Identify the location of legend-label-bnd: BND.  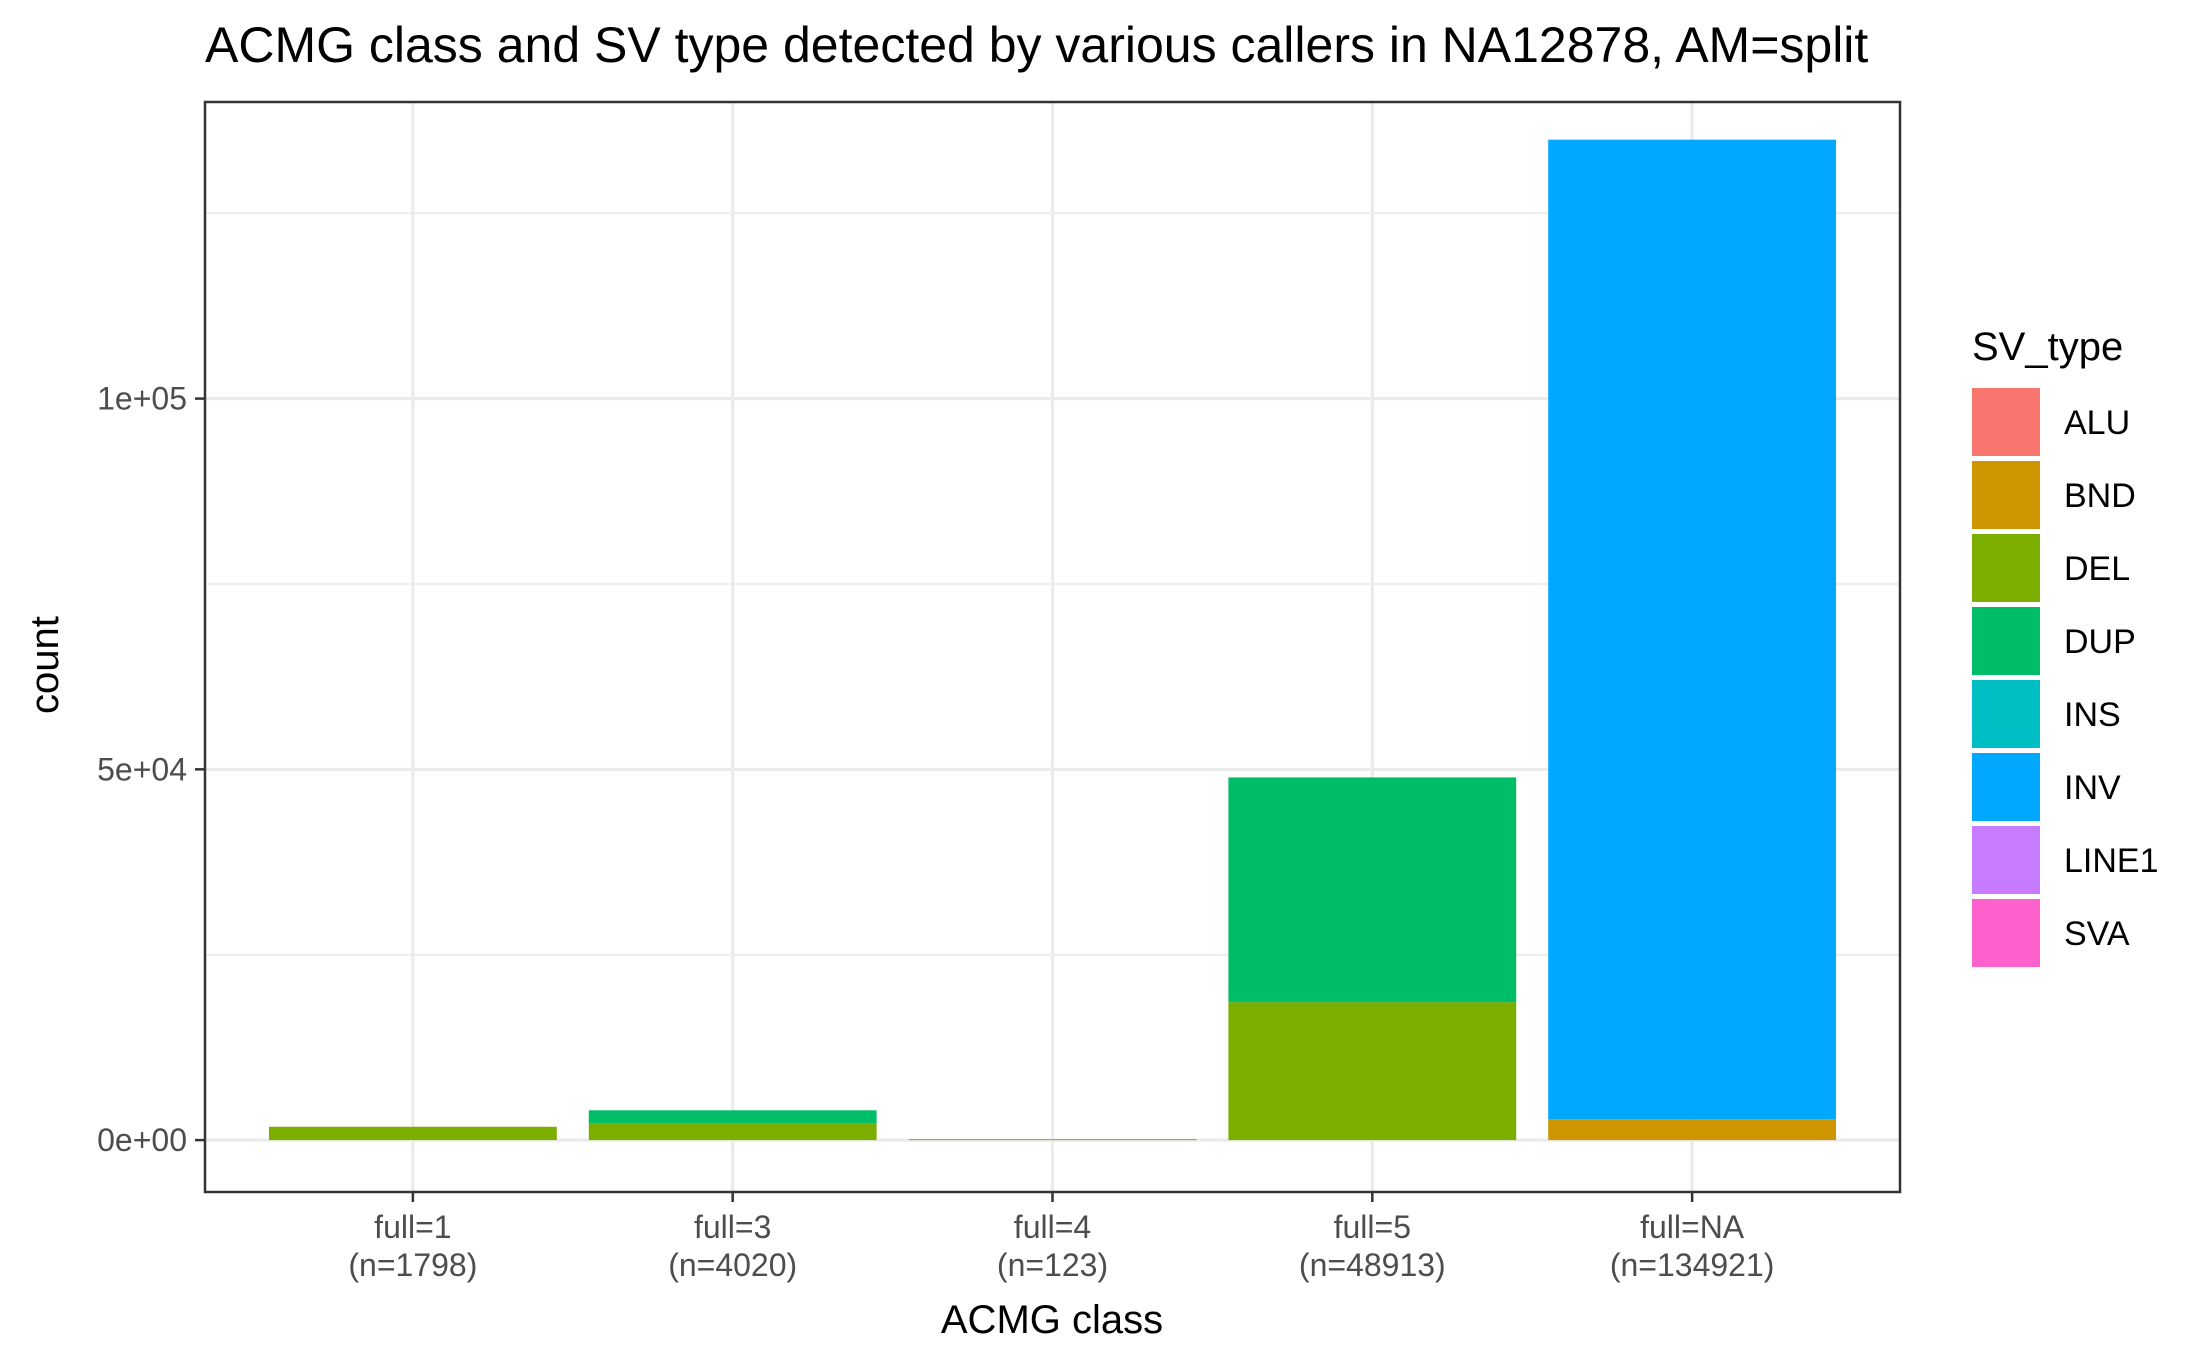
(2100, 496).